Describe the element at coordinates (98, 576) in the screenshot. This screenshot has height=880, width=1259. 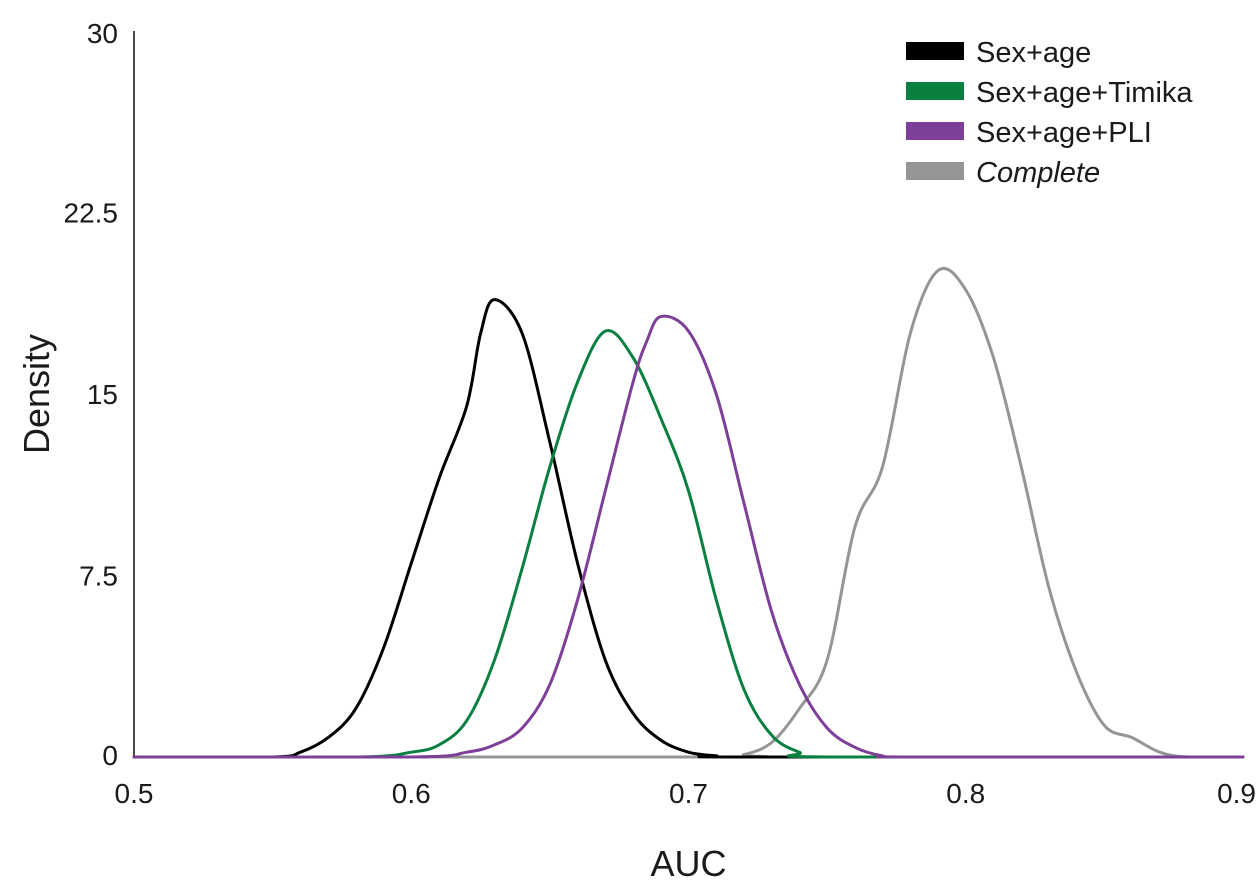
I see `y-tick-label: 7.5` at that location.